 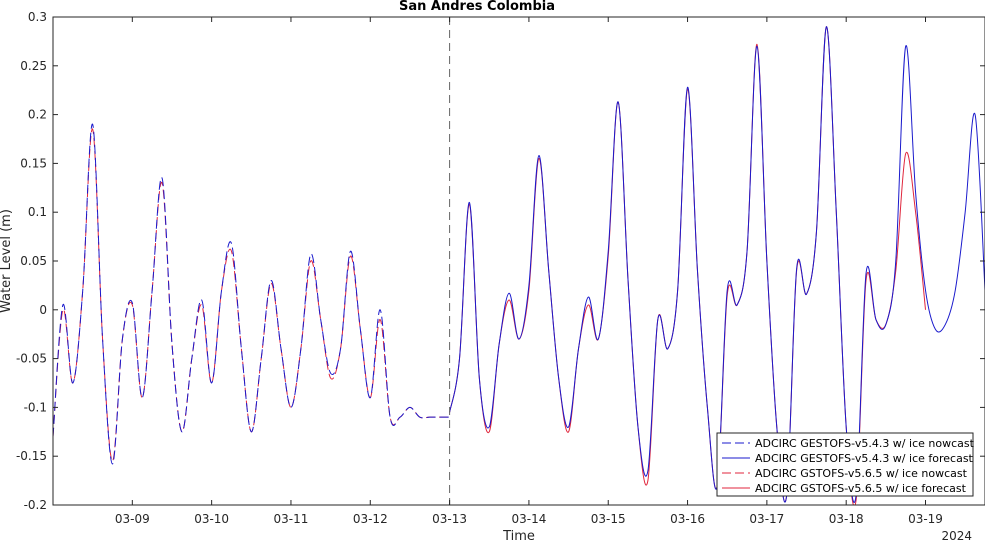 I want to click on x-tick-label: 03-16, so click(x=687, y=519).